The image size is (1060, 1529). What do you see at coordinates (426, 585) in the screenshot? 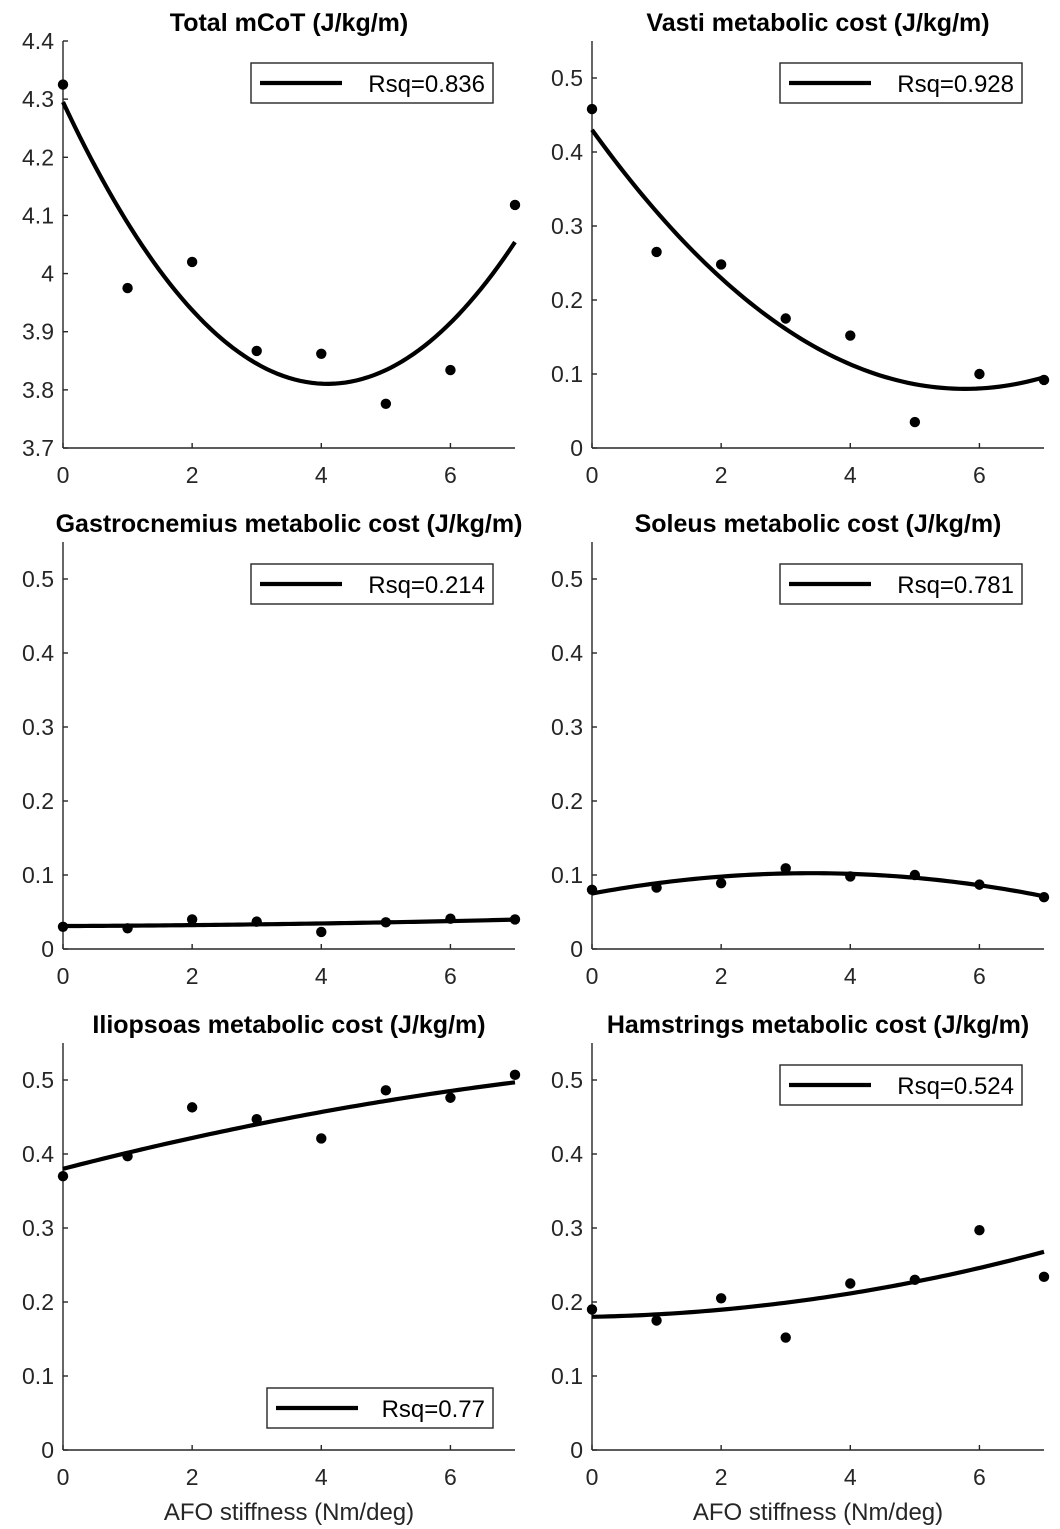
I see `legend-label: Rsq=0.214` at bounding box center [426, 585].